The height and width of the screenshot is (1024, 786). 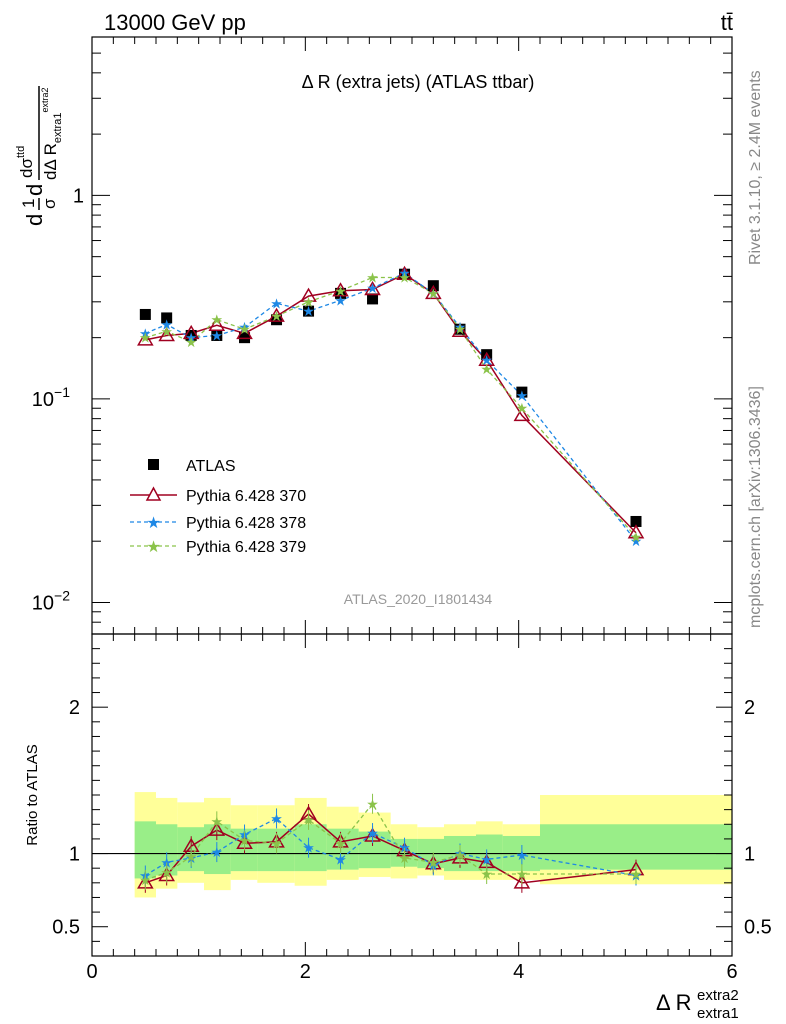 What do you see at coordinates (246, 547) in the screenshot?
I see `legend-label-379: Pythia 6.428 379` at bounding box center [246, 547].